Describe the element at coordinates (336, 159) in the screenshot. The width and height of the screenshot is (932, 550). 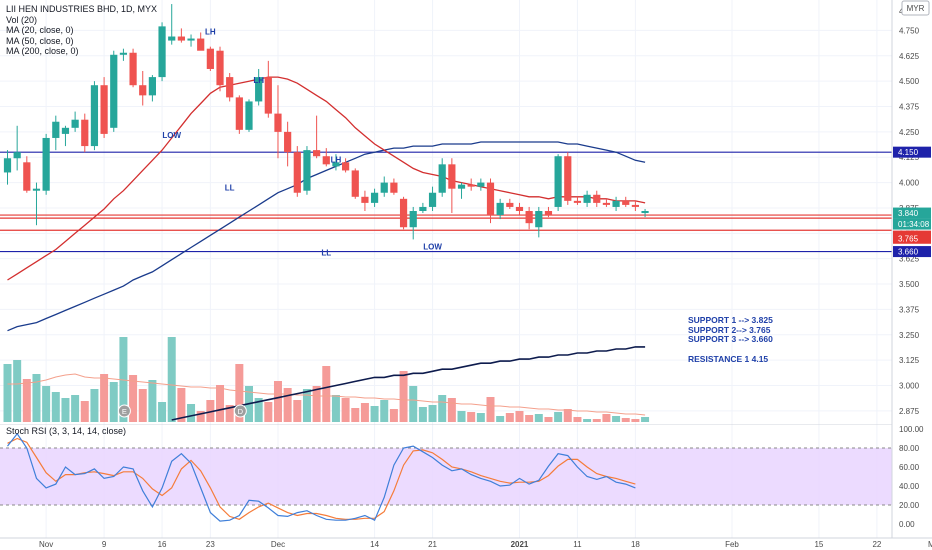
I see `annotation-lh: LH` at that location.